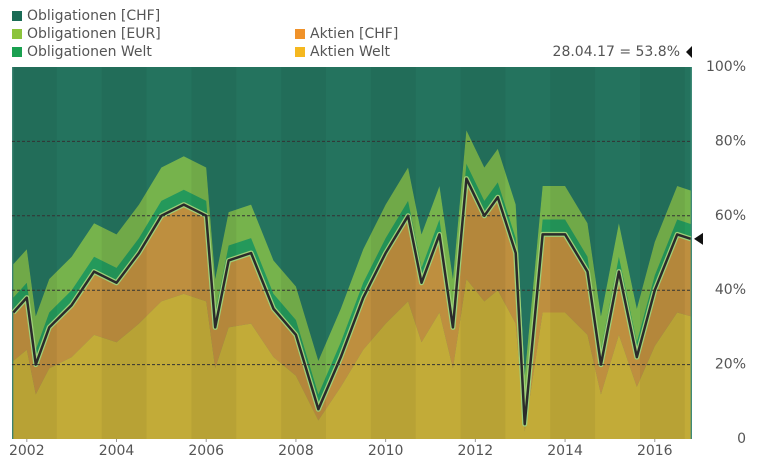 This screenshot has width=760, height=459. I want to click on y-tick-label: 100%, so click(726, 67).